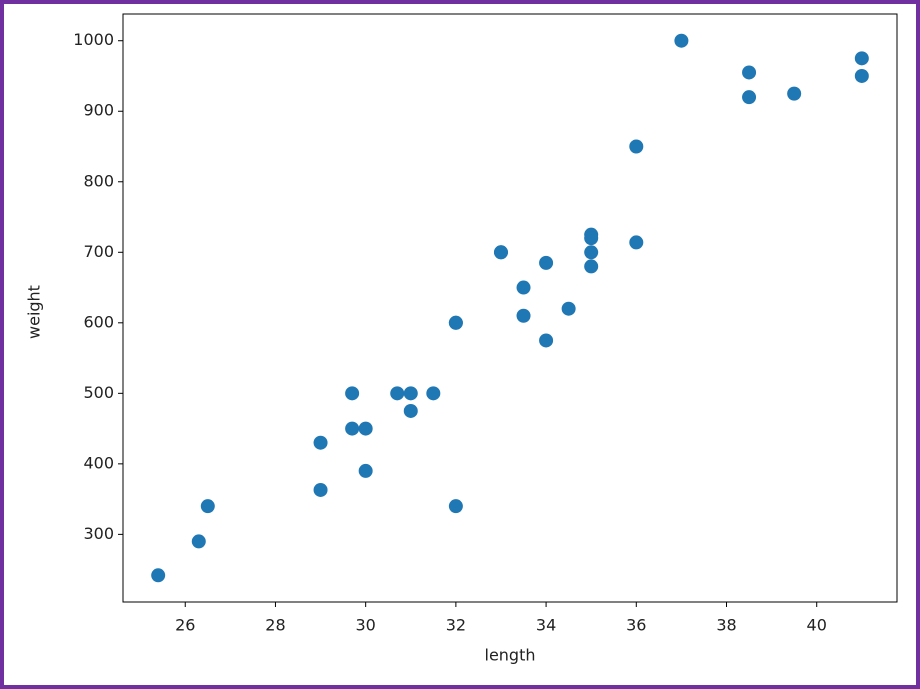 This screenshot has width=920, height=689. Describe the element at coordinates (98, 180) in the screenshot. I see `y-tick-label: 800` at that location.